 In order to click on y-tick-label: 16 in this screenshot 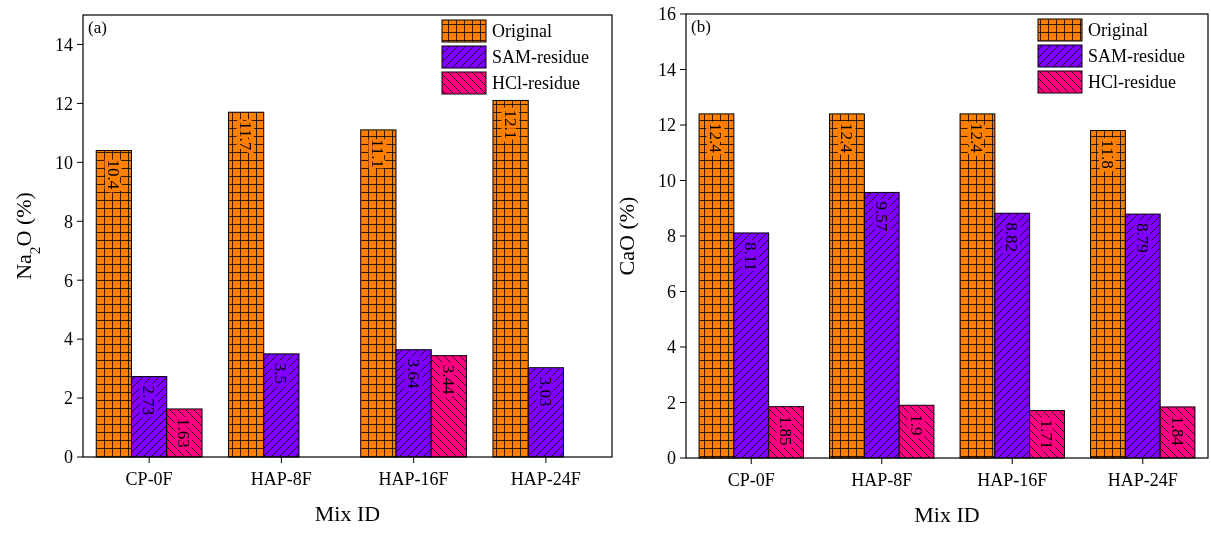, I will do `click(667, 14)`.